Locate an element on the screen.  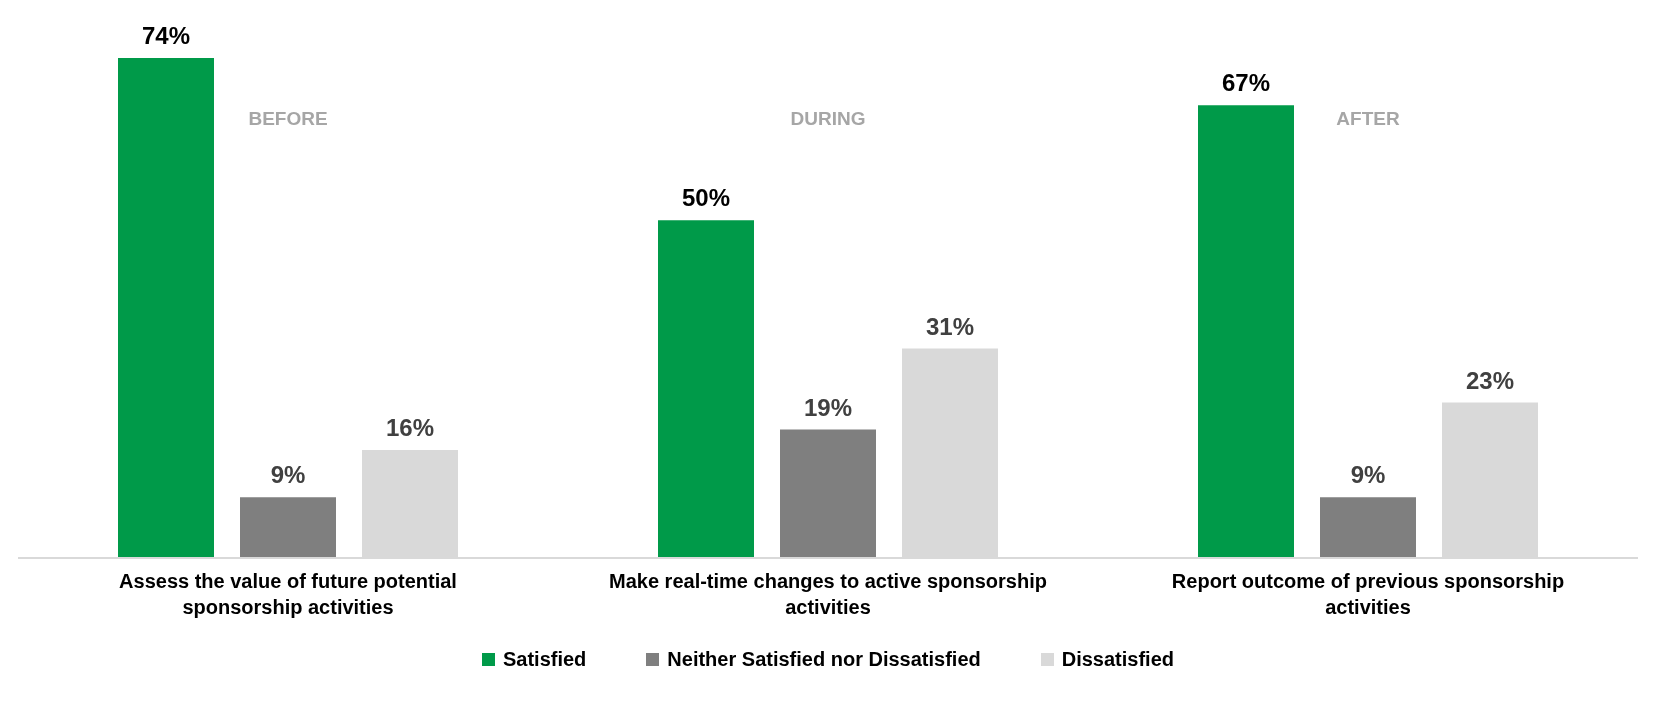
legend-label: Neither Satisfied nor Dissatisfied is located at coordinates (824, 659).